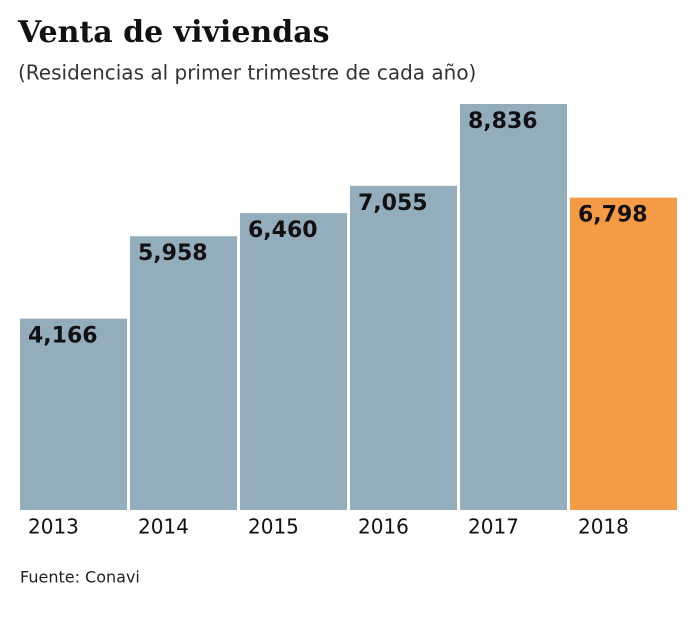 The image size is (696, 620). What do you see at coordinates (613, 215) in the screenshot?
I see `value-label: 6,798` at bounding box center [613, 215].